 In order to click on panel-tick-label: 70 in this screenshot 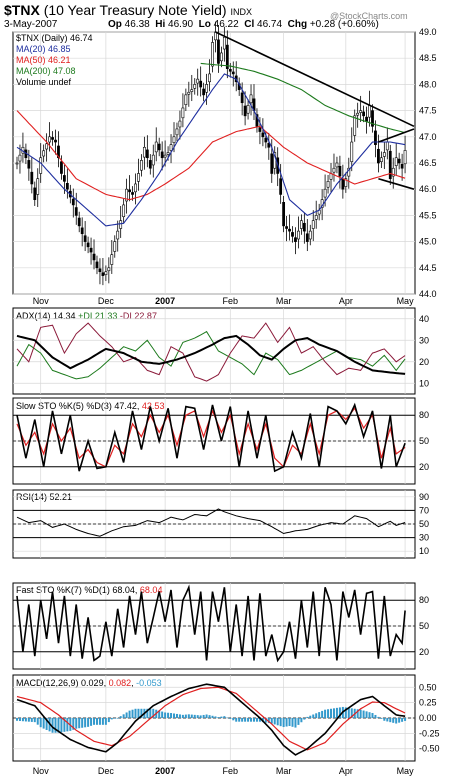, I will do `click(424, 510)`.